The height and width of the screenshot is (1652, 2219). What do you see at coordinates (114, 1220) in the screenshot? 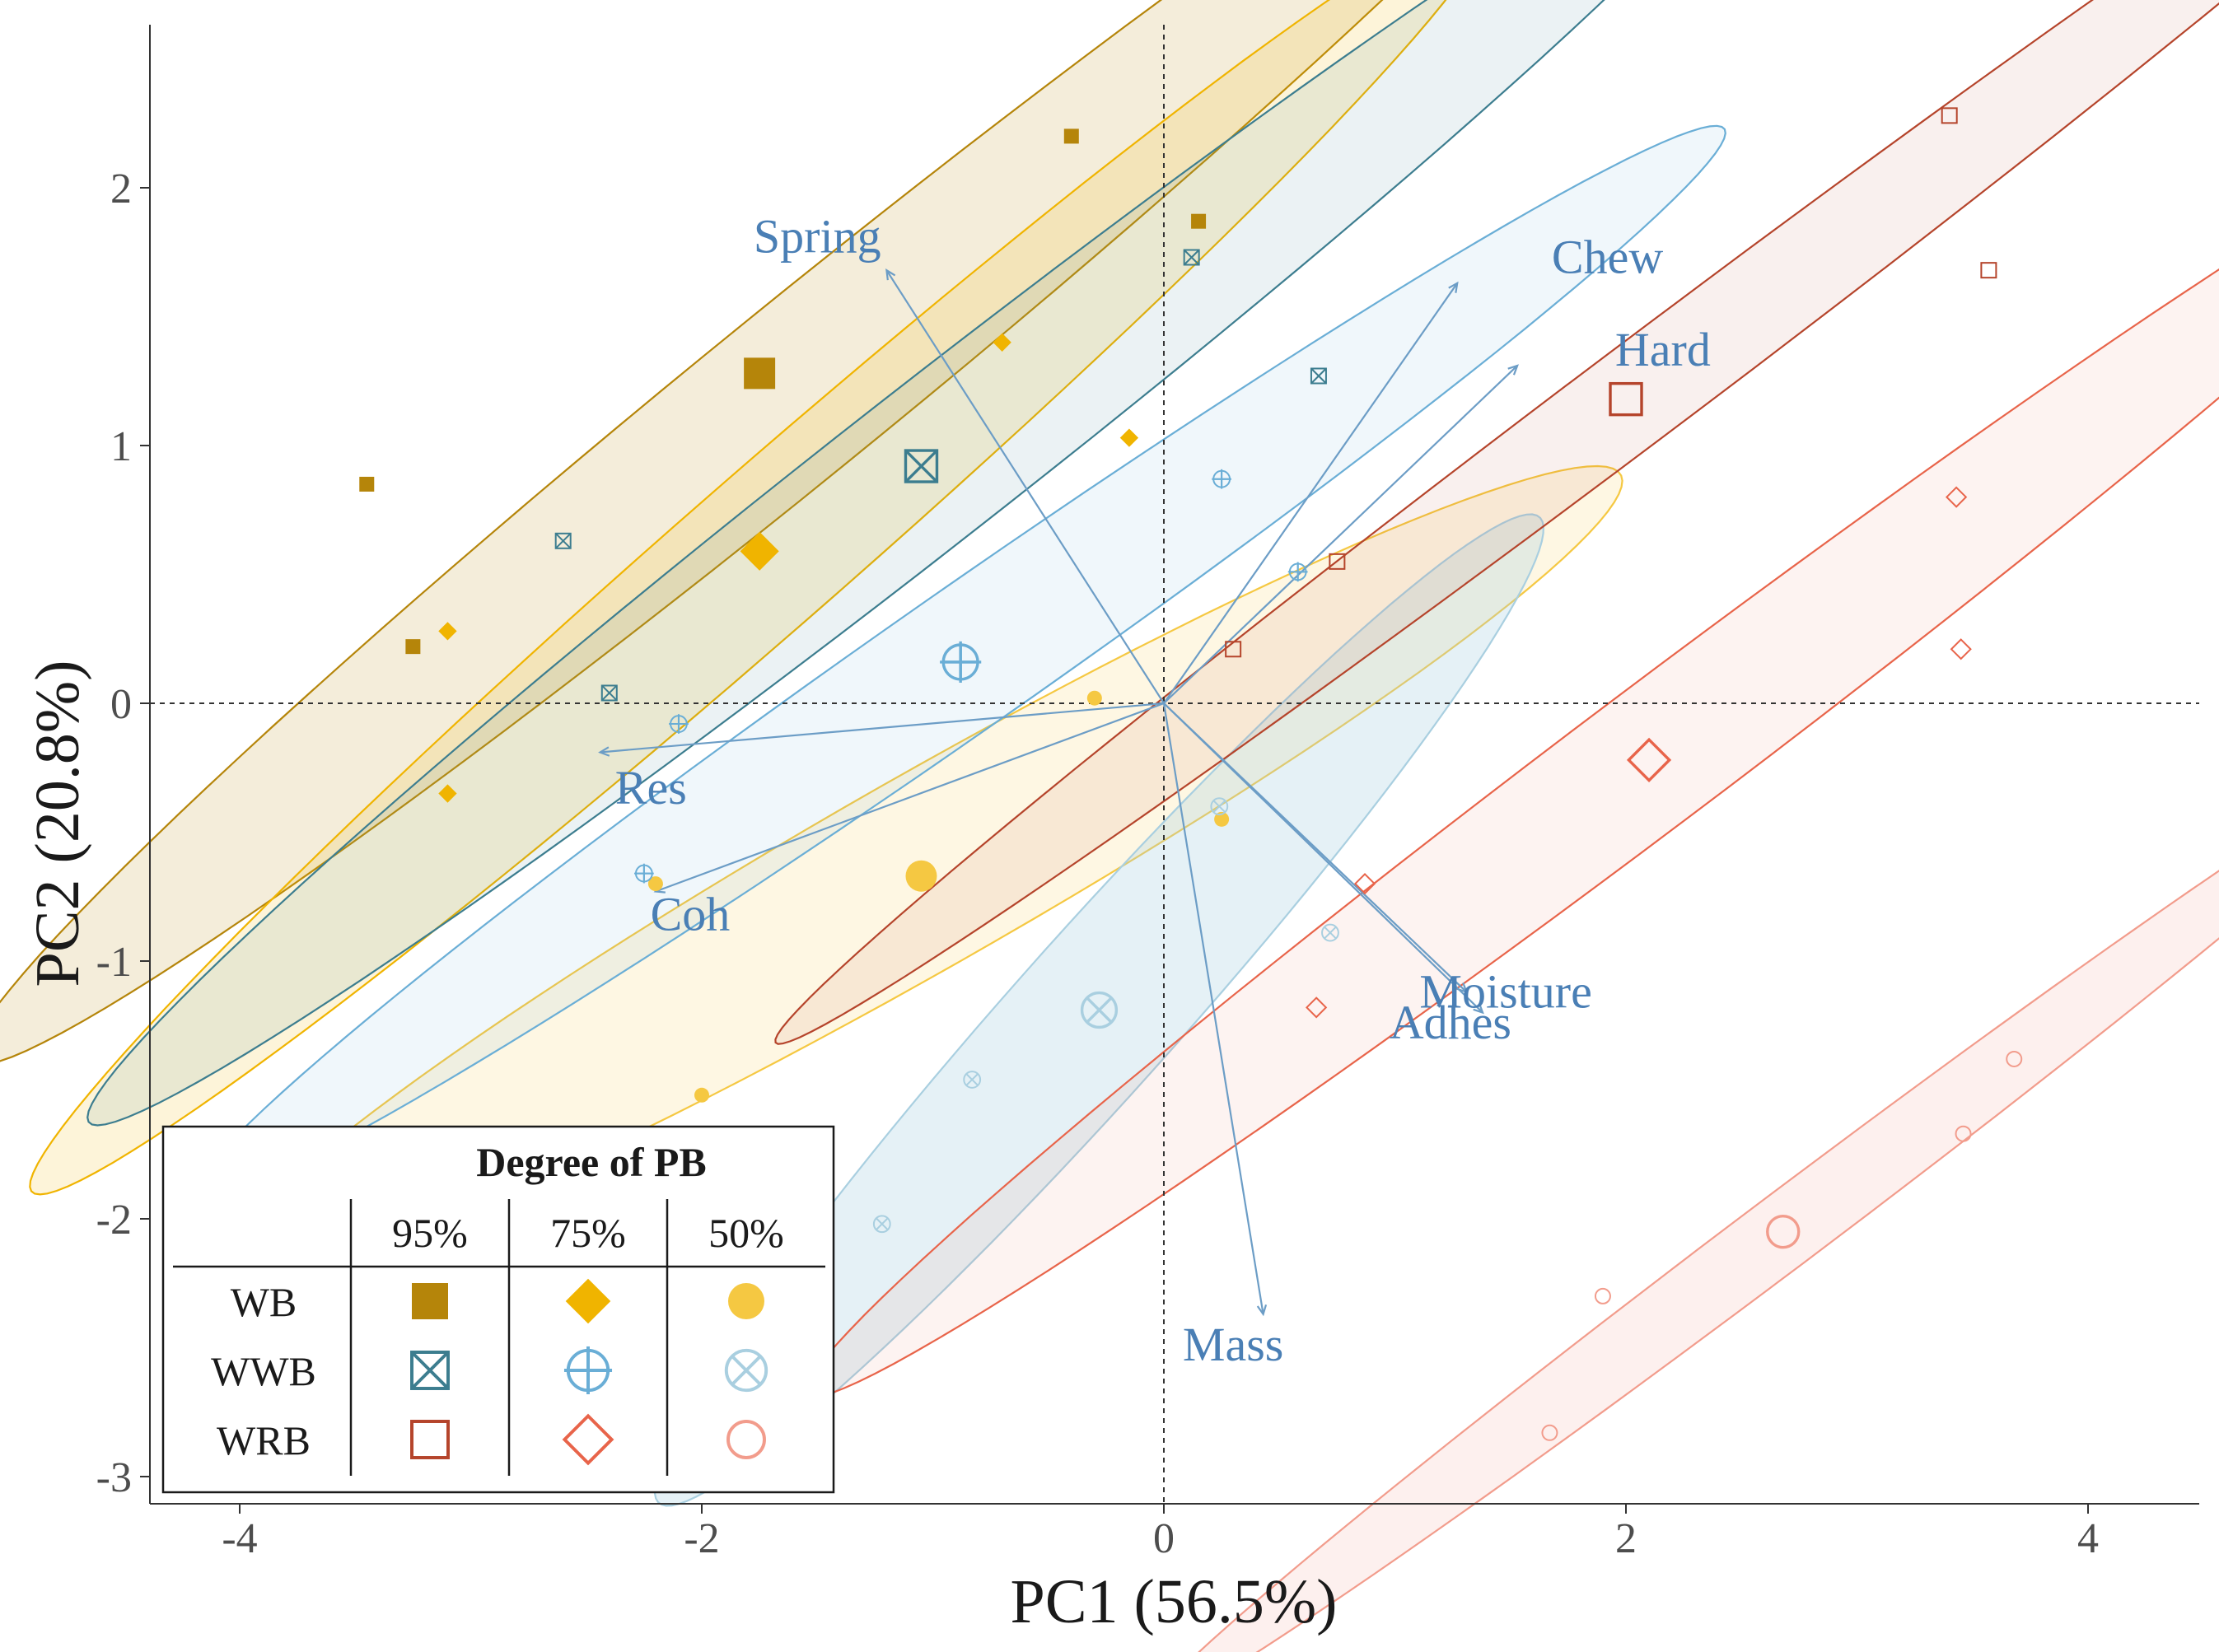
I see `y-tick-label: -2` at bounding box center [114, 1220].